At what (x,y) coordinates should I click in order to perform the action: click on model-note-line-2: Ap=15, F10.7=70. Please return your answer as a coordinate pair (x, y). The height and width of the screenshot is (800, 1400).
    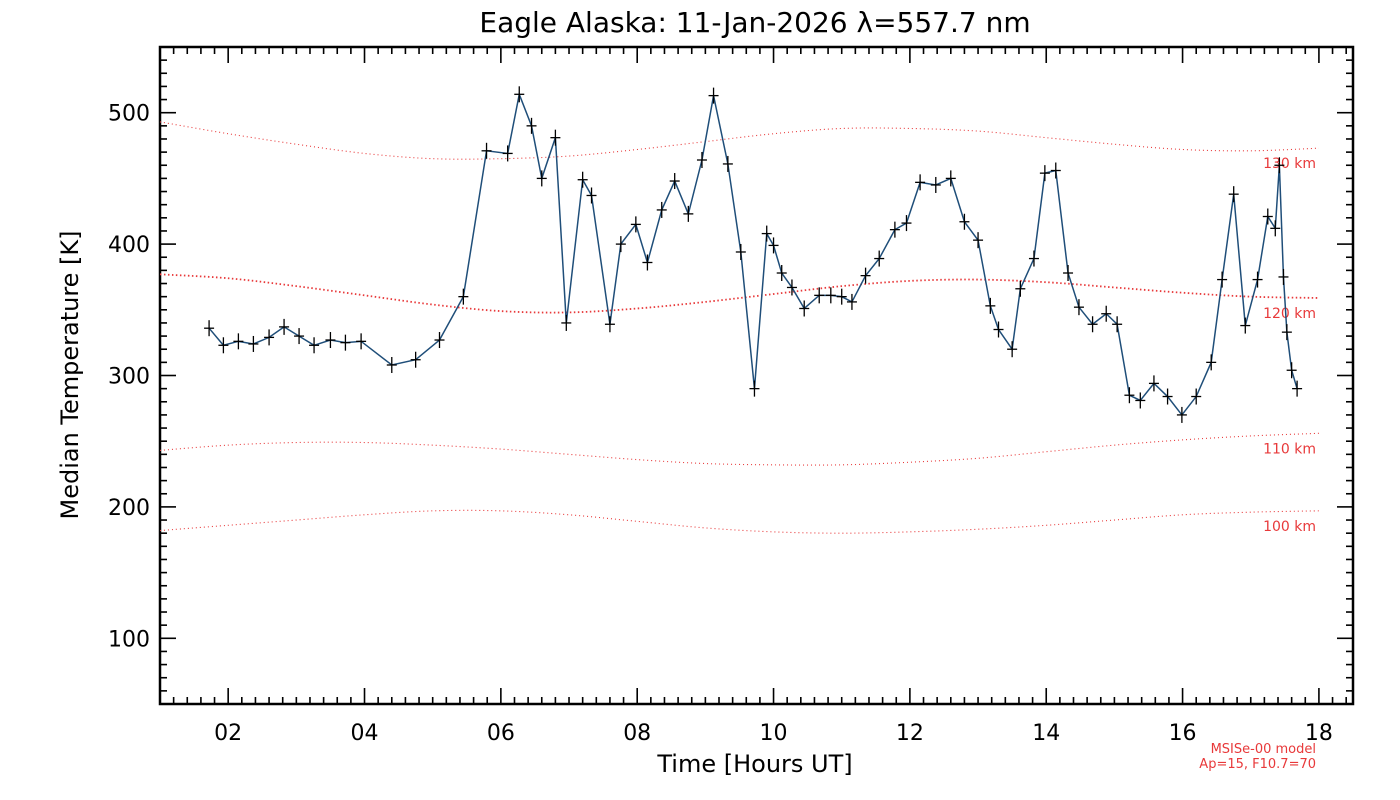
    Looking at the image, I should click on (1257, 764).